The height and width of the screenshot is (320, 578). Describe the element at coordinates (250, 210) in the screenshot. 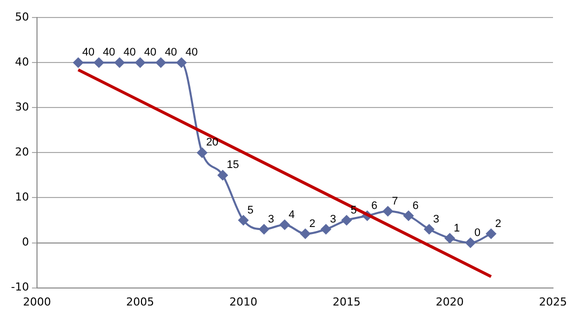

I see `data-label: 5` at that location.